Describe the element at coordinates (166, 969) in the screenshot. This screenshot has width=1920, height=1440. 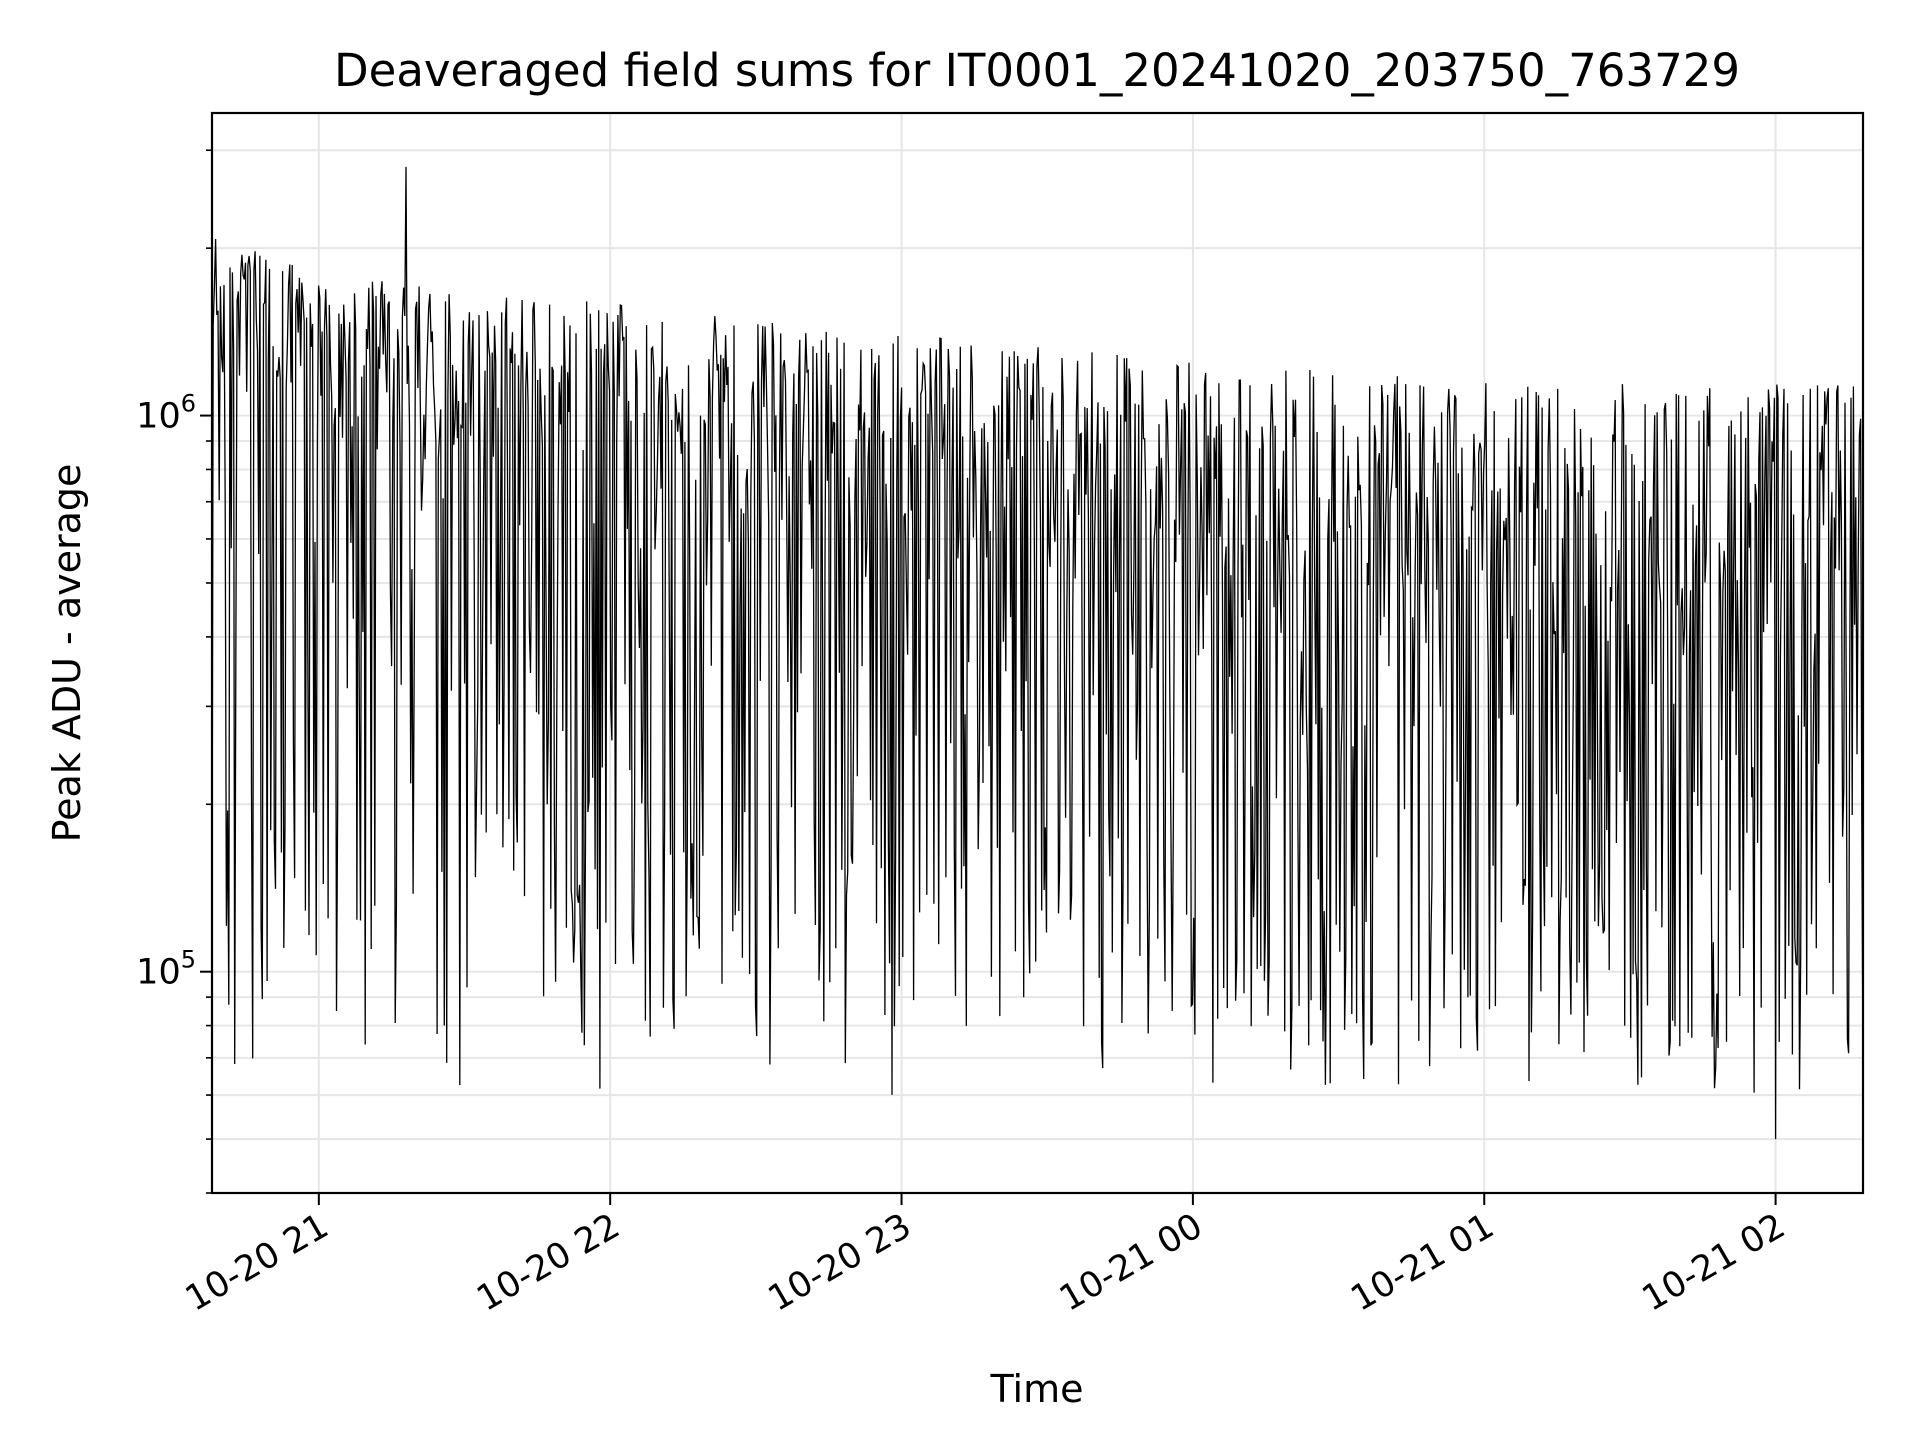
I see `y-tick-label: 10⁵` at that location.